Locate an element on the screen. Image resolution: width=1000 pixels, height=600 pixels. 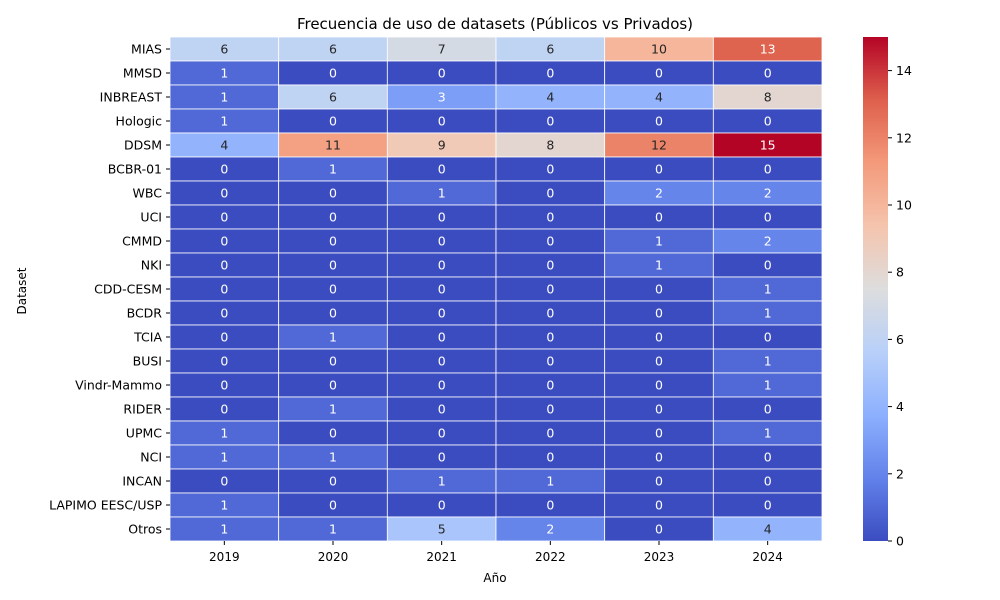
cell-value-label: 11 is located at coordinates (333, 145).